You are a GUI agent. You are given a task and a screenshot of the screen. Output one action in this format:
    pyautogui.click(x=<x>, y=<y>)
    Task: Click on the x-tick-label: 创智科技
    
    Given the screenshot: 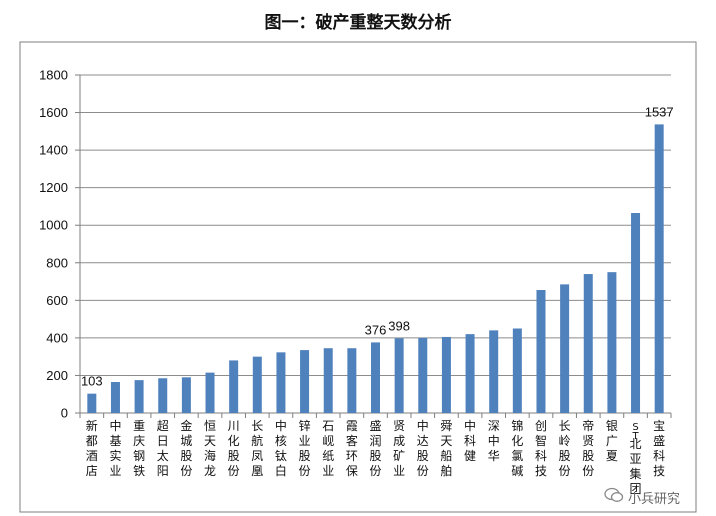 What is the action you would take?
    pyautogui.click(x=541, y=448)
    